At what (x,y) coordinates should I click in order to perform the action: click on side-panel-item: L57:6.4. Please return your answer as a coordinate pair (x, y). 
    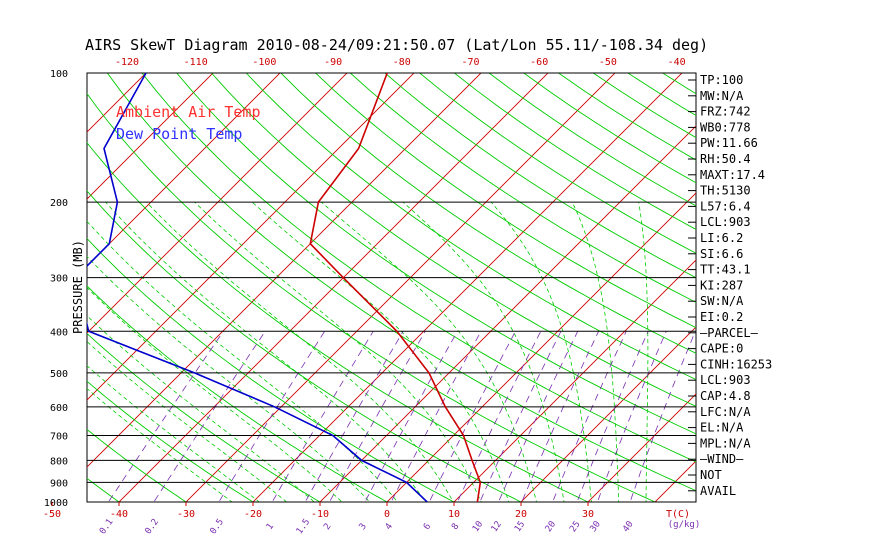
    Looking at the image, I should click on (725, 206).